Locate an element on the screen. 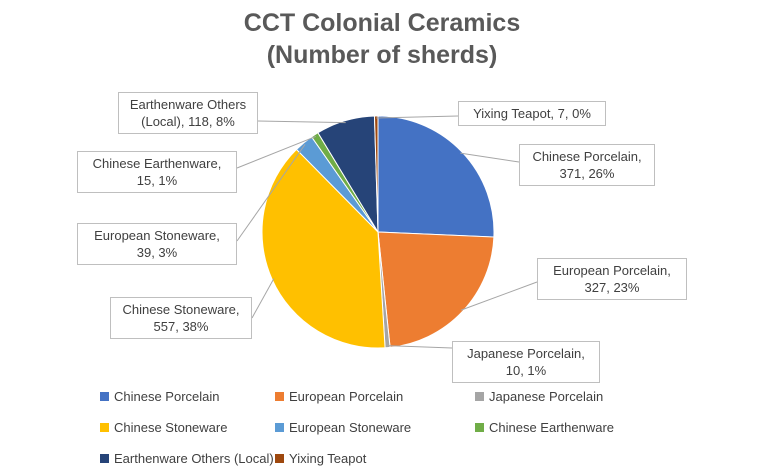 The height and width of the screenshot is (475, 764). data-label-line: 557, 38% is located at coordinates (181, 326).